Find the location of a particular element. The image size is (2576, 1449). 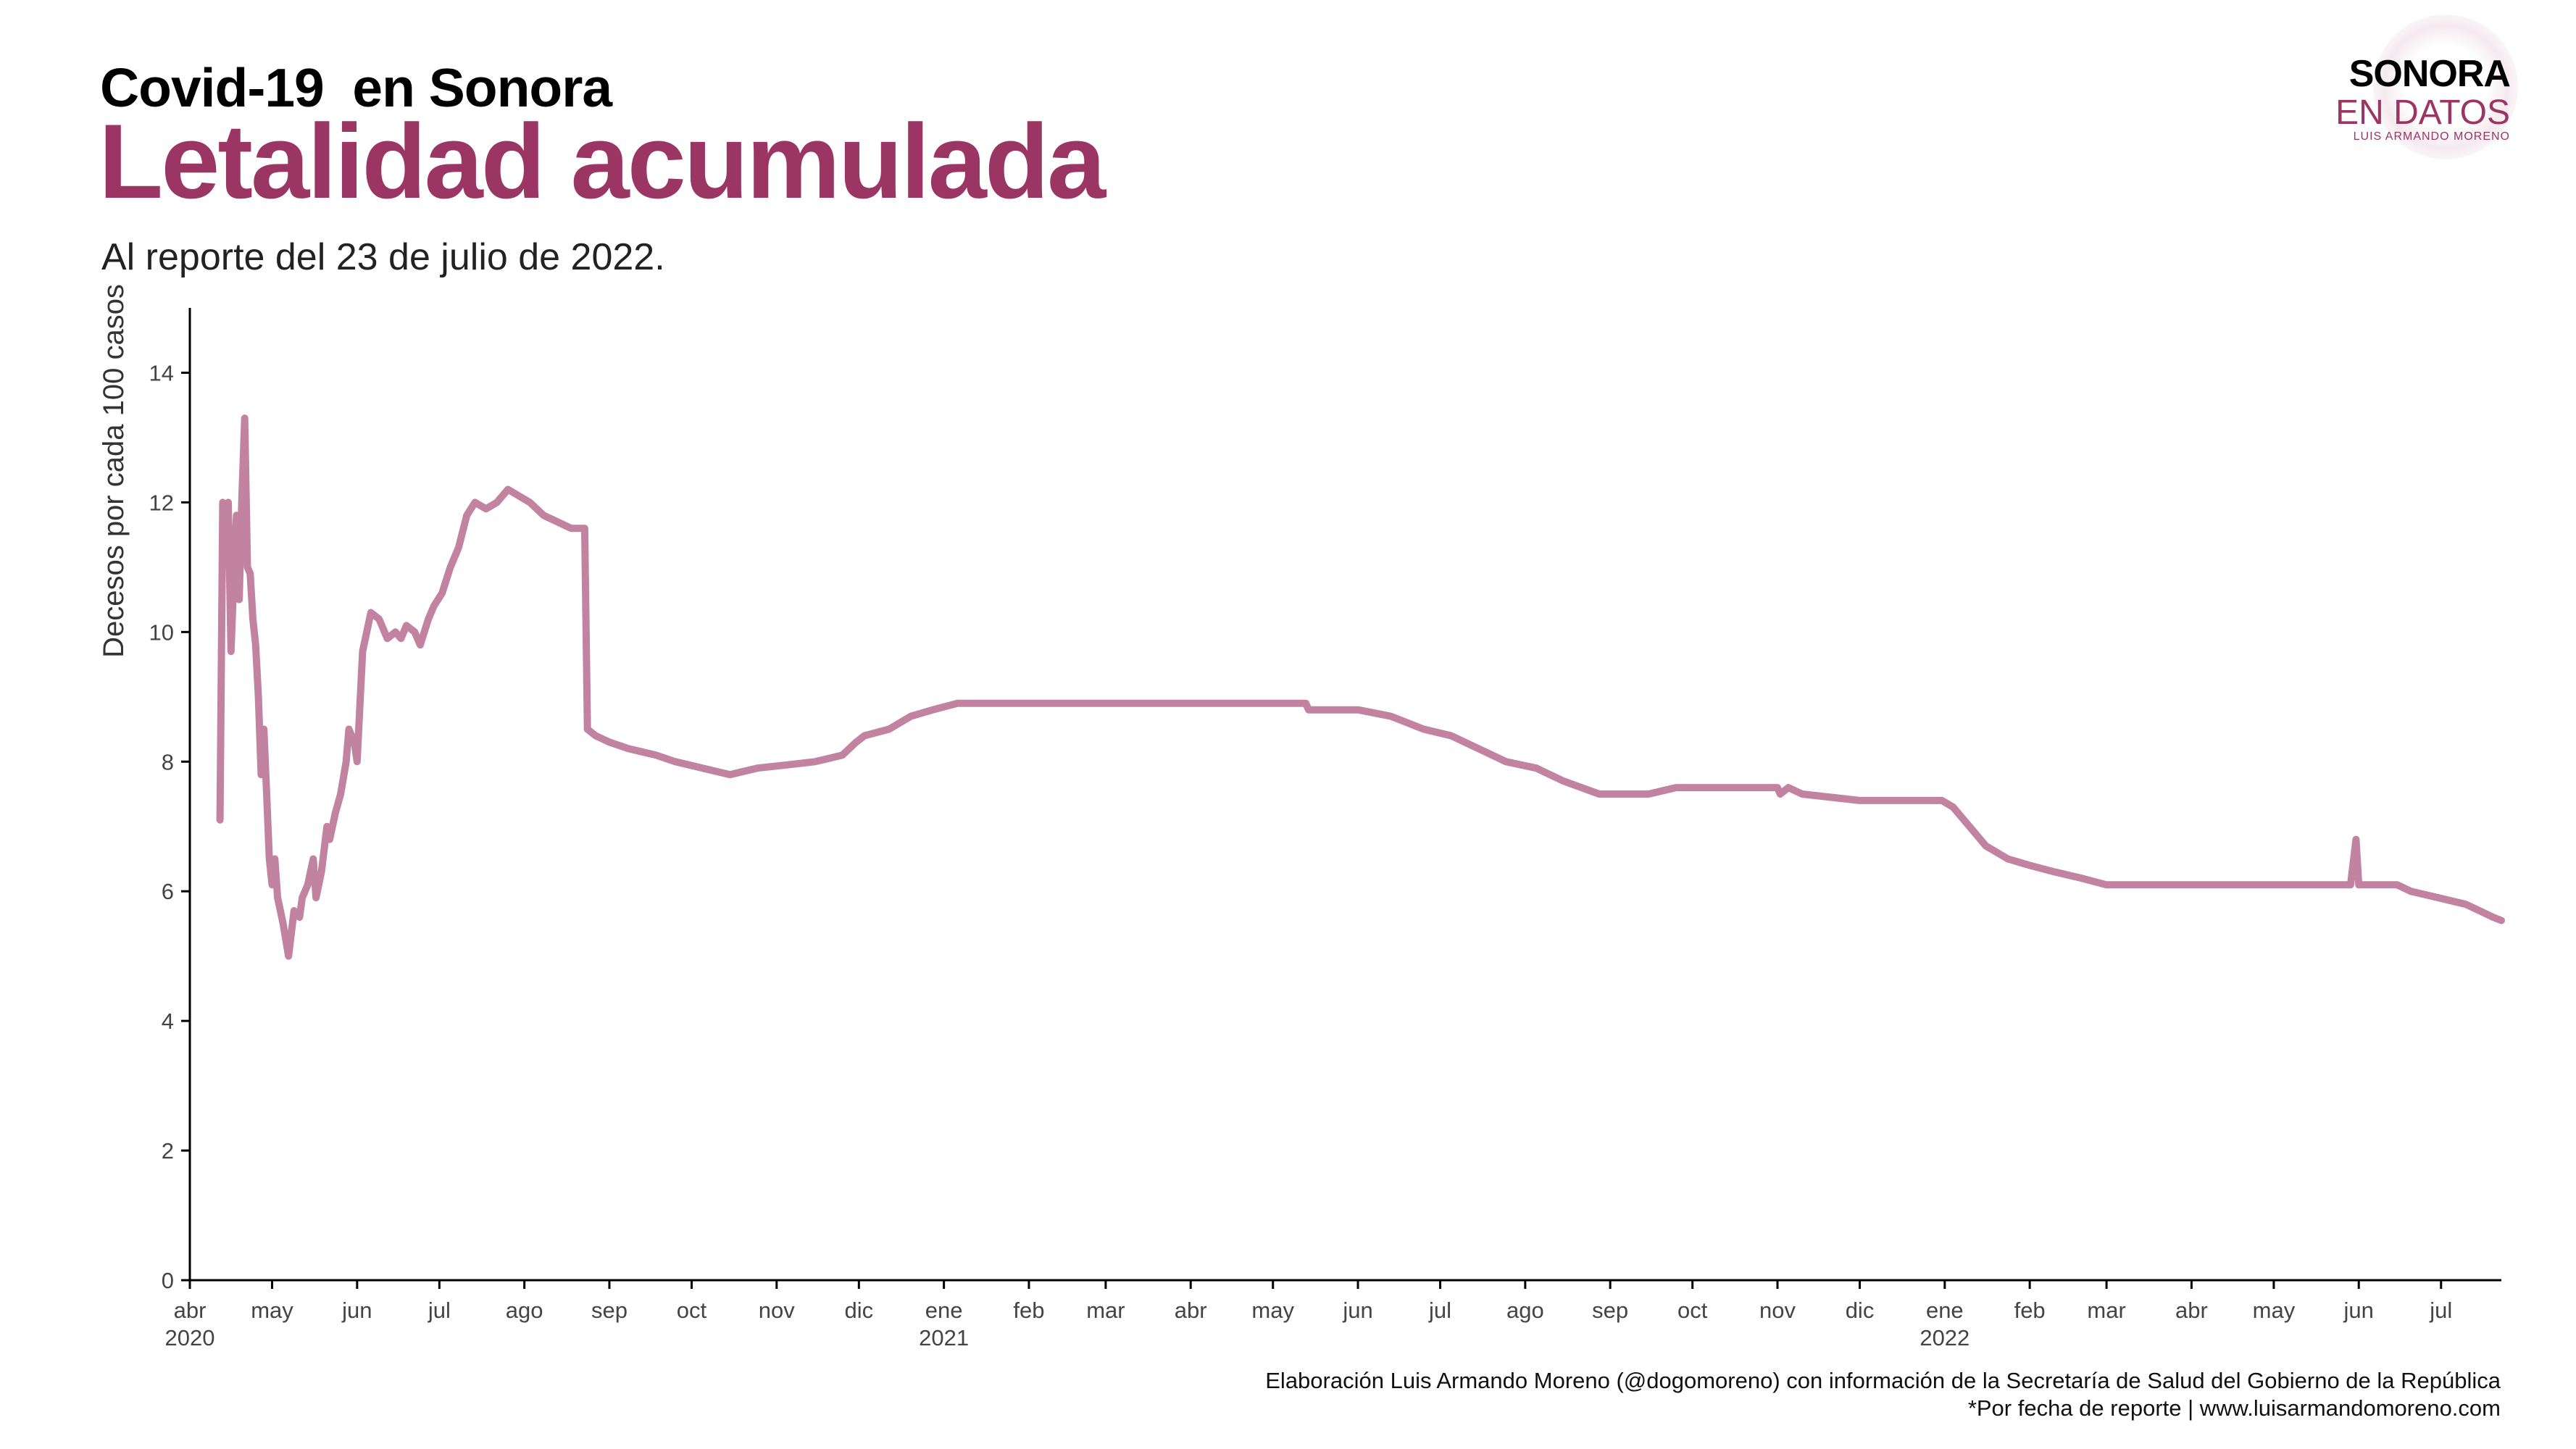

y-axis-title: Decesos por cada 100 casos is located at coordinates (114, 471).